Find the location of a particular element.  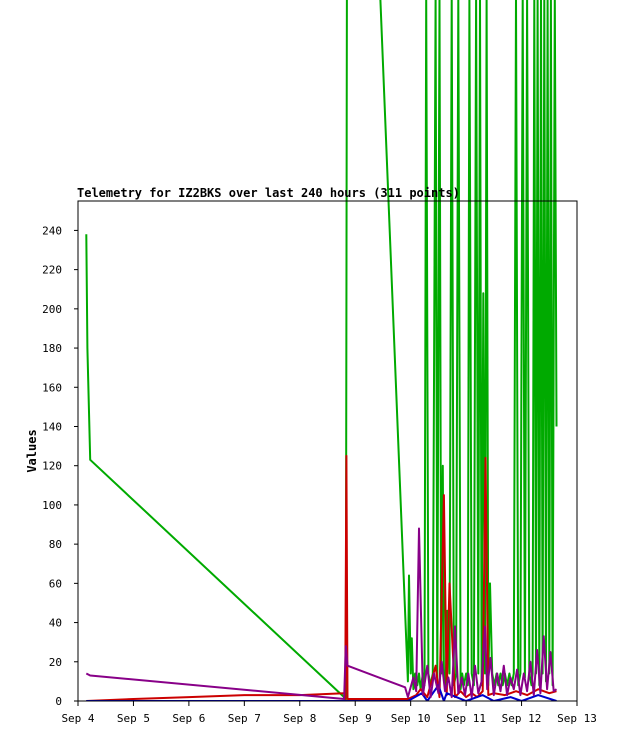

y-tick-label: 100 is located at coordinates (52, 505).